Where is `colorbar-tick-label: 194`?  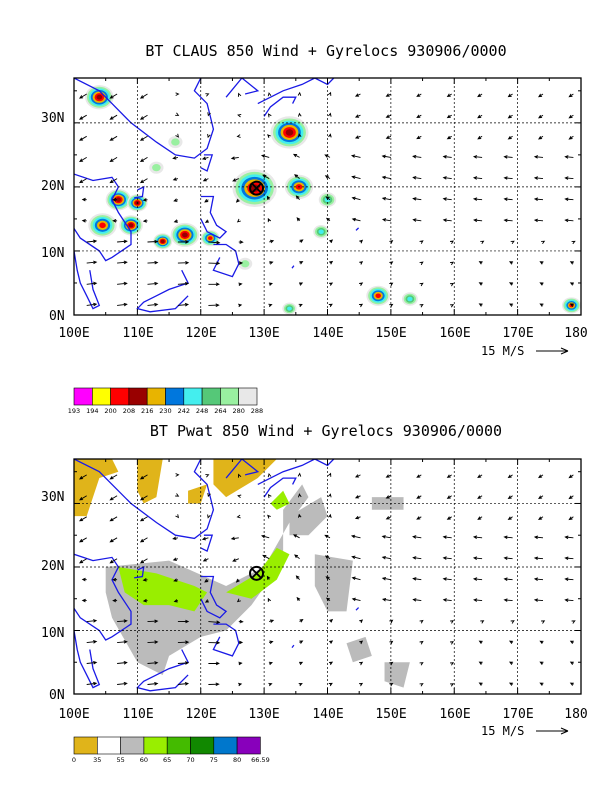 colorbar-tick-label: 194 is located at coordinates (92, 411).